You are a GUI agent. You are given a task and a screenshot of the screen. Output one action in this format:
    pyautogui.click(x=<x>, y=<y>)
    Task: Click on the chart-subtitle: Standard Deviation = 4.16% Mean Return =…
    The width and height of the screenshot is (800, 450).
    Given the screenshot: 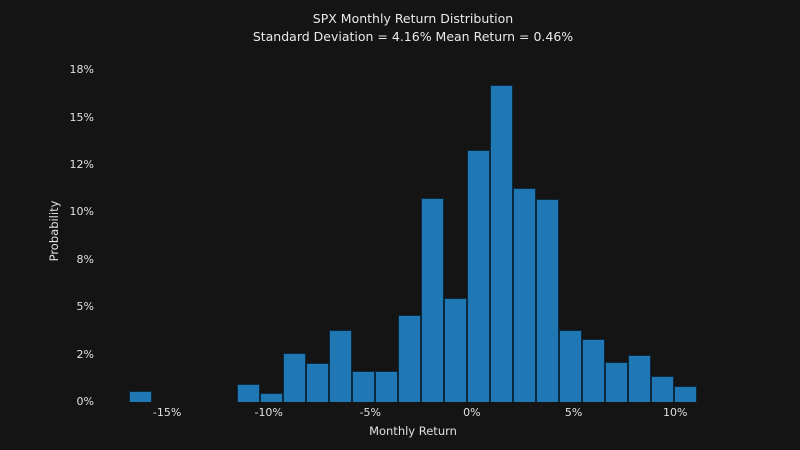 What is the action you would take?
    pyautogui.click(x=413, y=36)
    